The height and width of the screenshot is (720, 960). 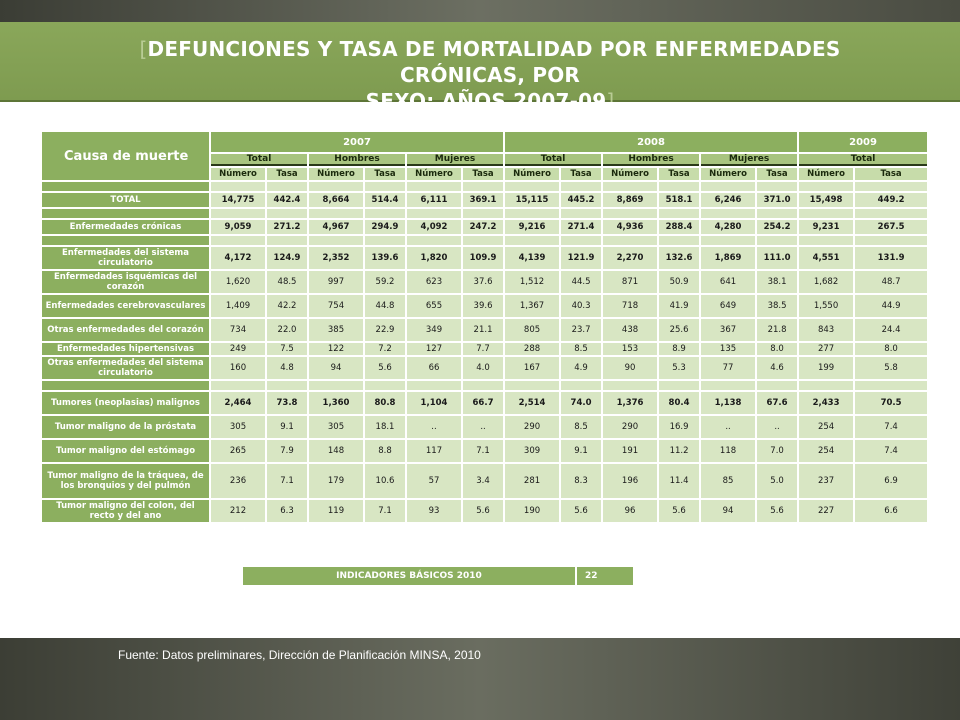 I want to click on year-header-2007: 2007, so click(x=357, y=142).